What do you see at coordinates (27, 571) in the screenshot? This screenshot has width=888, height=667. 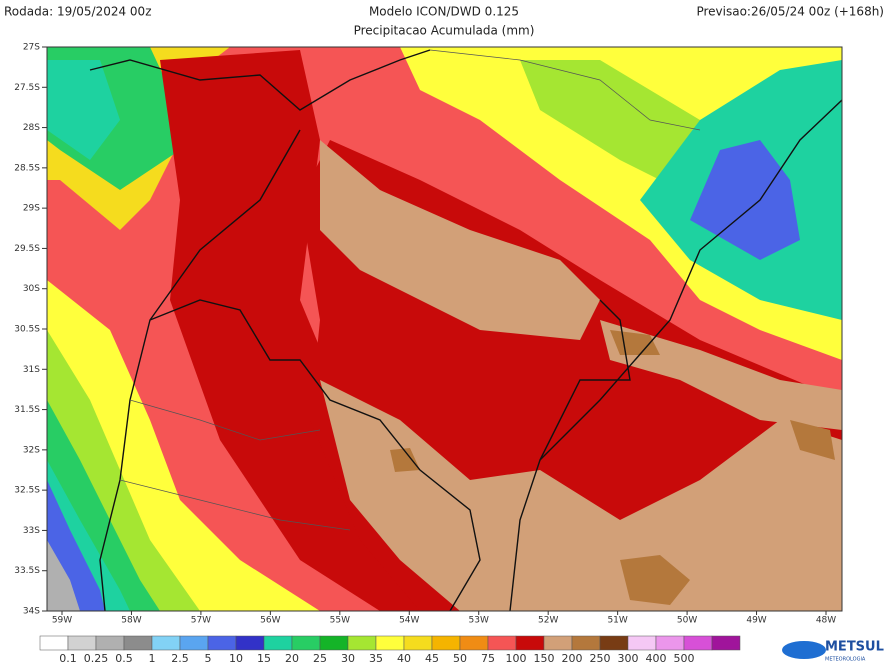 I see `lat-label: 33.5S` at bounding box center [27, 571].